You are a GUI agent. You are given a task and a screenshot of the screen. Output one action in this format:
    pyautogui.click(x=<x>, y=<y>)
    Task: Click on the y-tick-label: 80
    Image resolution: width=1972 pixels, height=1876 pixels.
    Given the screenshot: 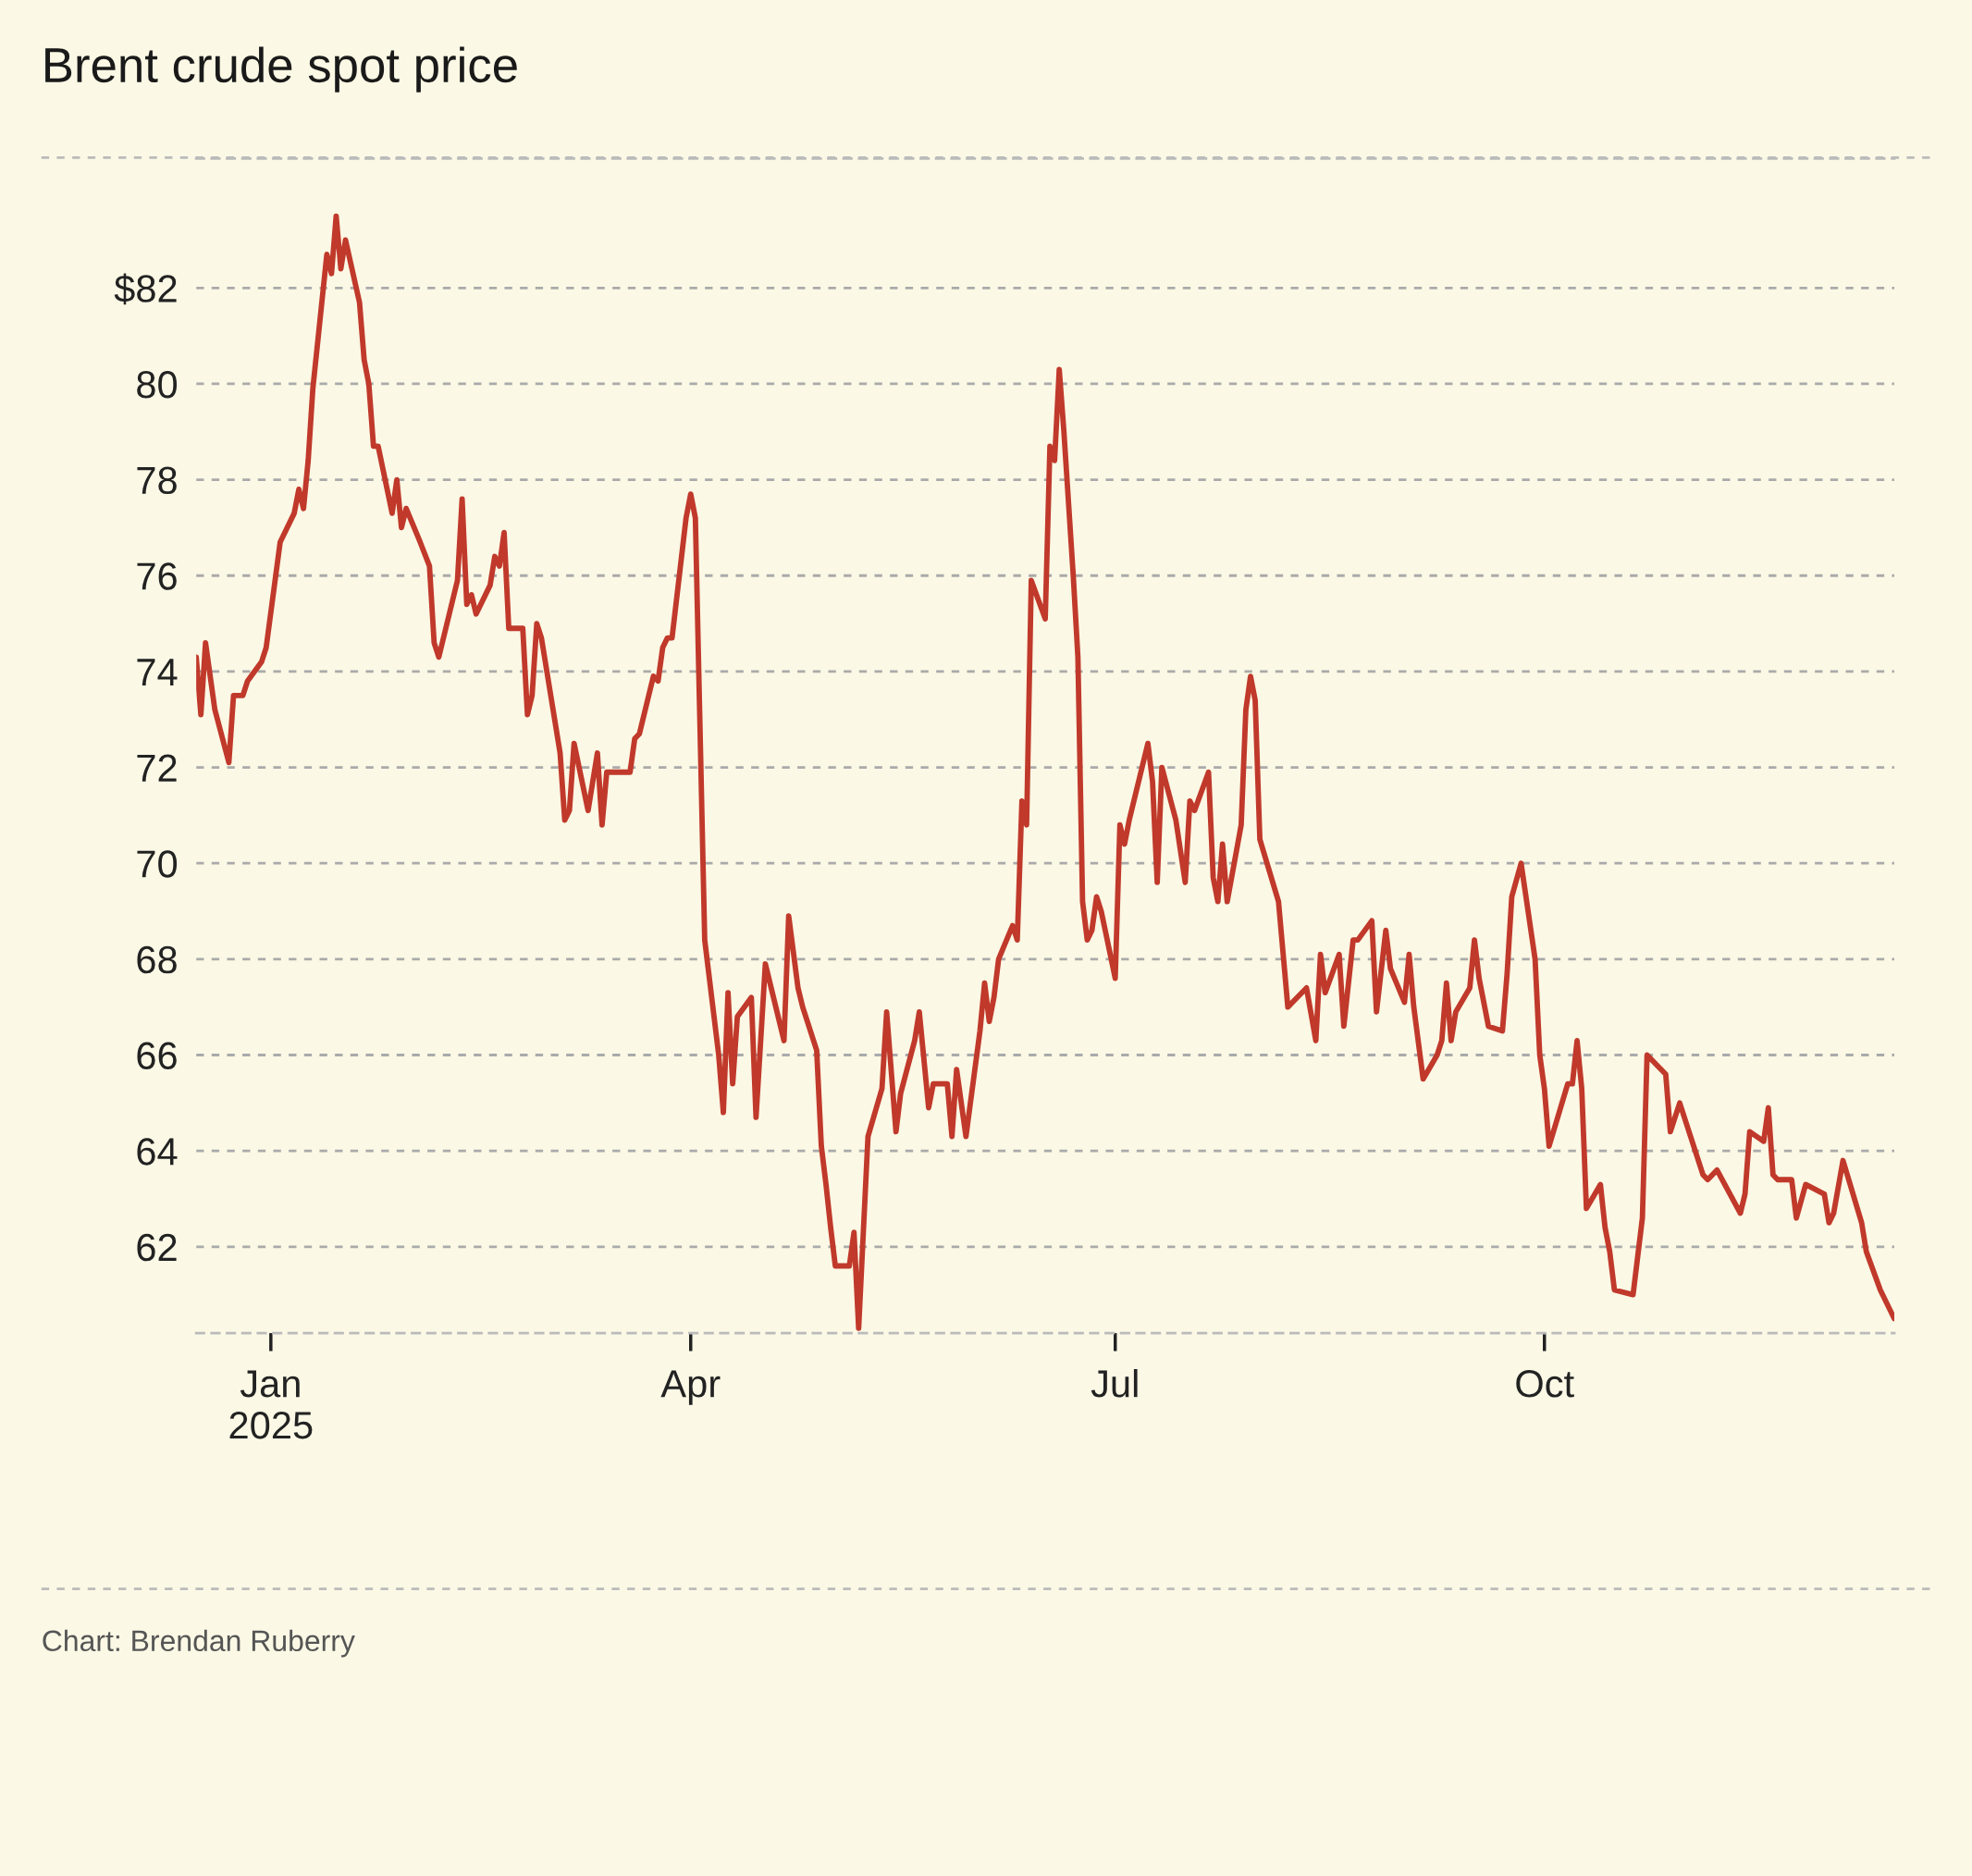 What is the action you would take?
    pyautogui.click(x=158, y=384)
    